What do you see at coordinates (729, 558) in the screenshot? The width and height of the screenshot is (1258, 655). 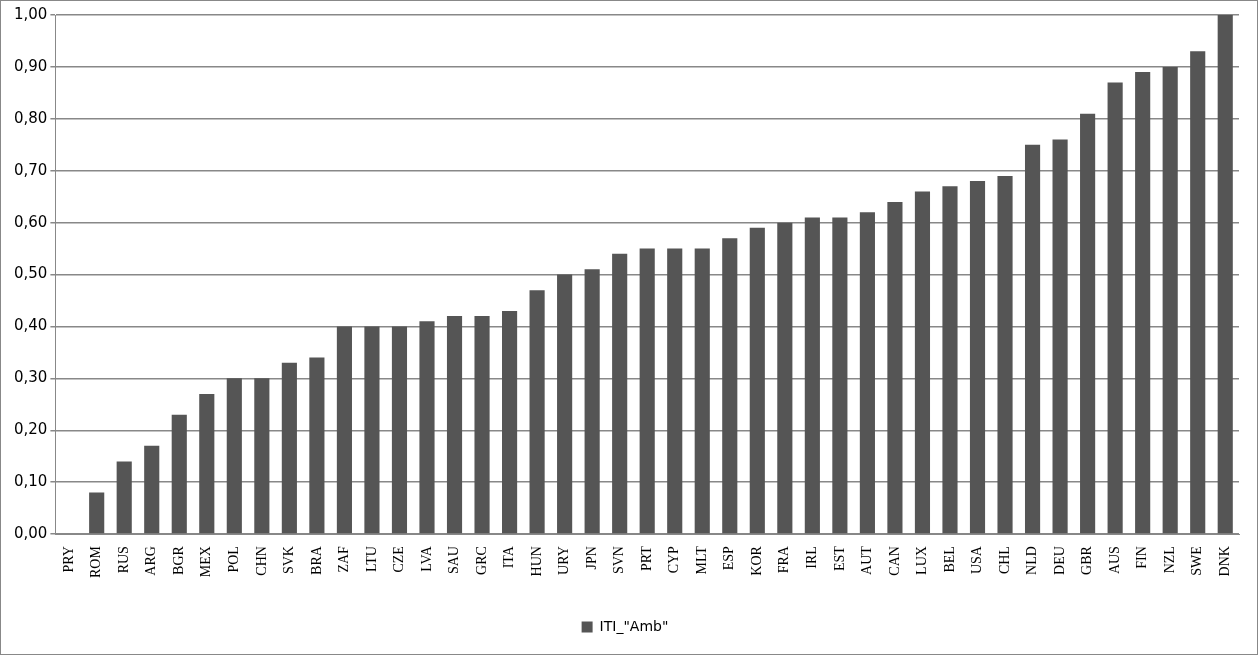 I see `x-tick-label: ESP` at bounding box center [729, 558].